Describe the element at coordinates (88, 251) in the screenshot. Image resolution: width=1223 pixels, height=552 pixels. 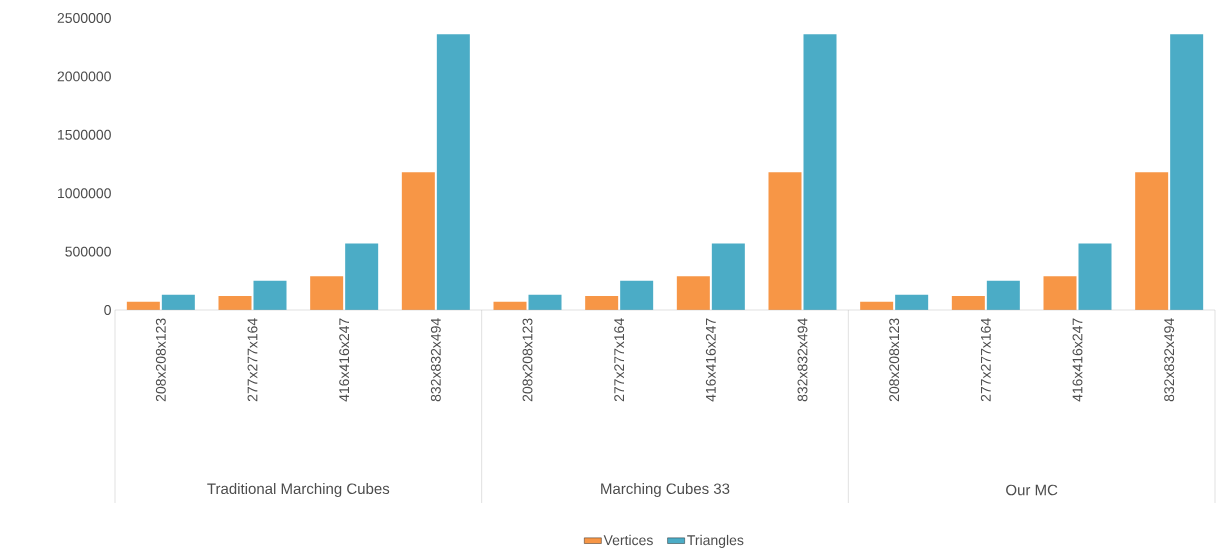
I see `y-tick-label: 500000` at that location.